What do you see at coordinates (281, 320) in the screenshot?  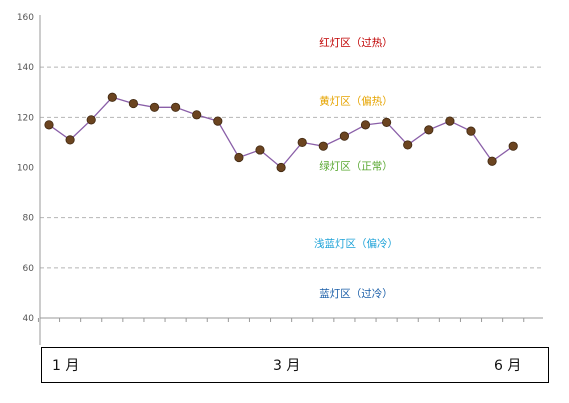 I see `x-tick-marks` at bounding box center [281, 320].